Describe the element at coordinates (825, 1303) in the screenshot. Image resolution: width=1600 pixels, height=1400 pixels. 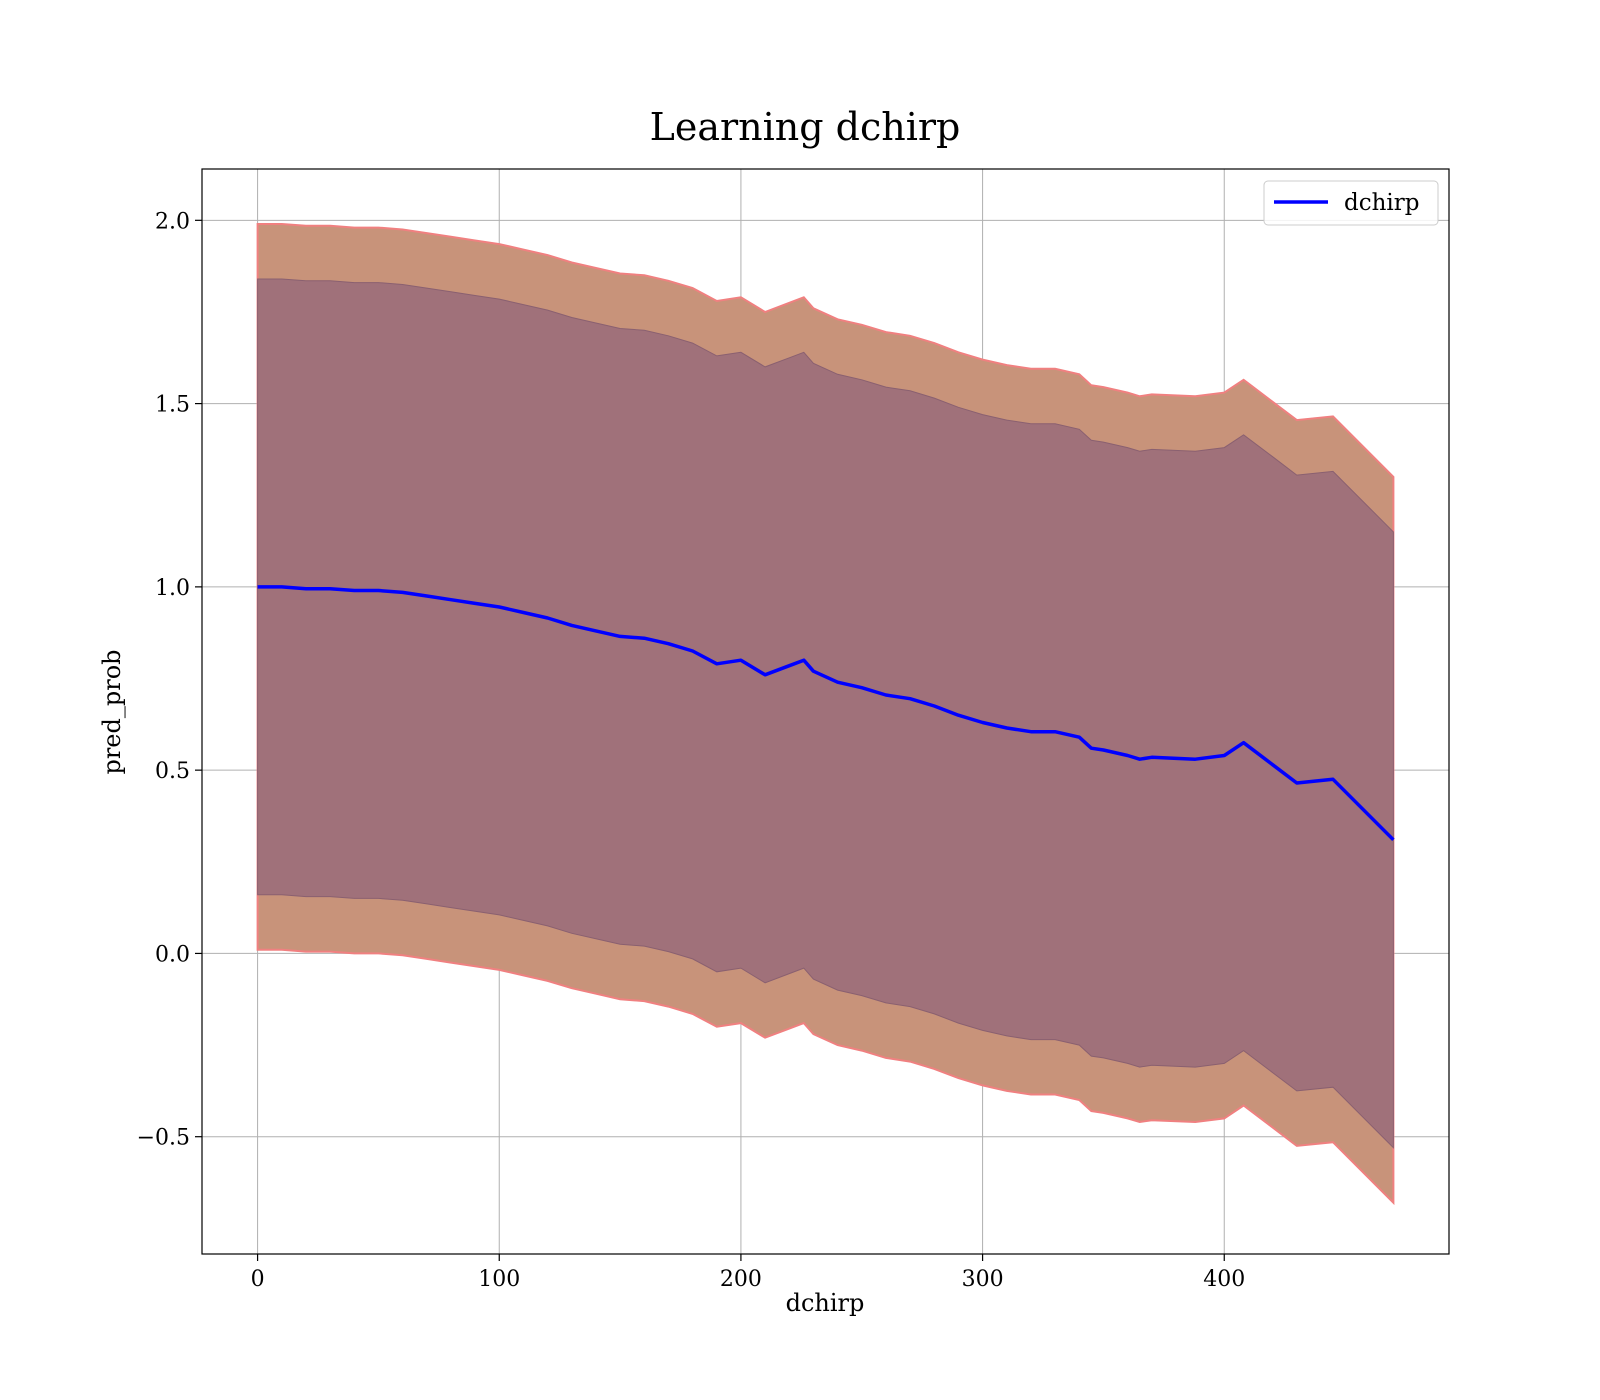
I see `x-axis-label: dchirp` at that location.